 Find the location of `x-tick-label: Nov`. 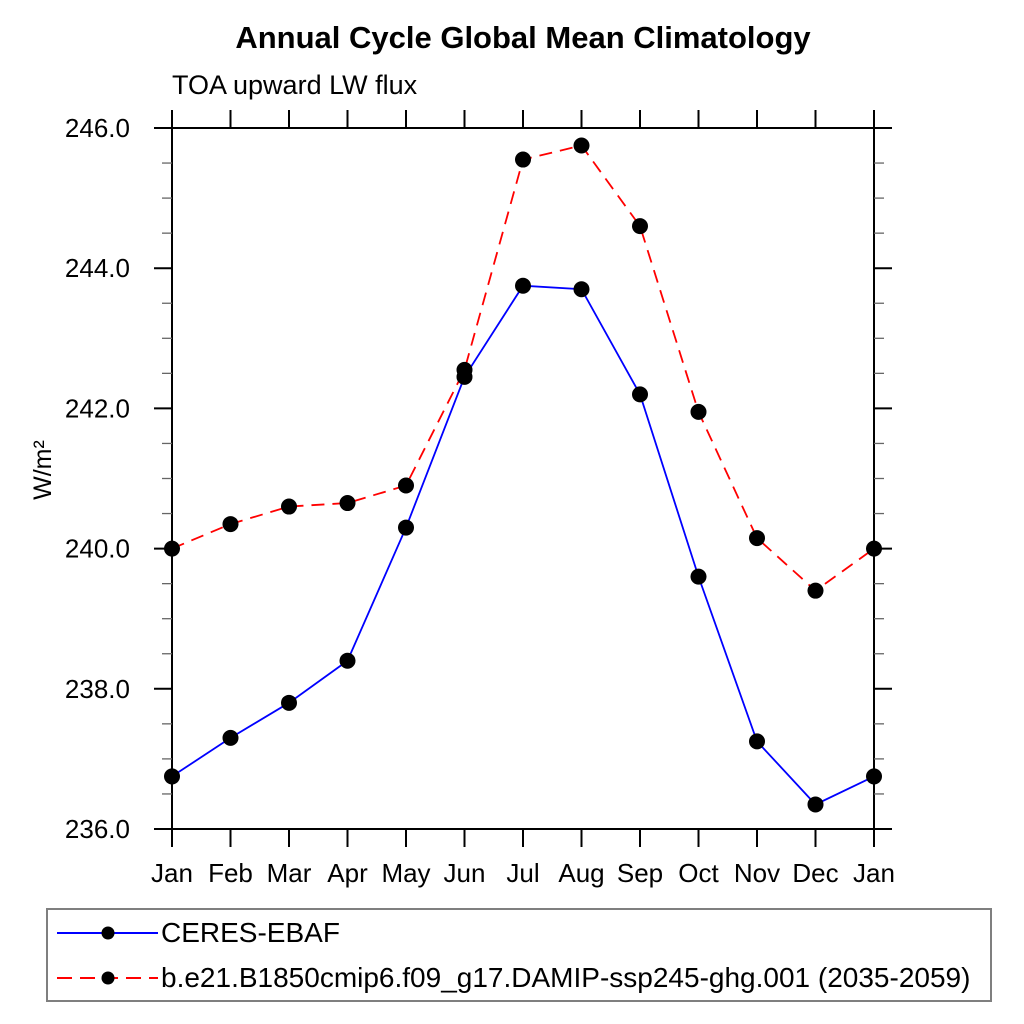

x-tick-label: Nov is located at coordinates (757, 873).